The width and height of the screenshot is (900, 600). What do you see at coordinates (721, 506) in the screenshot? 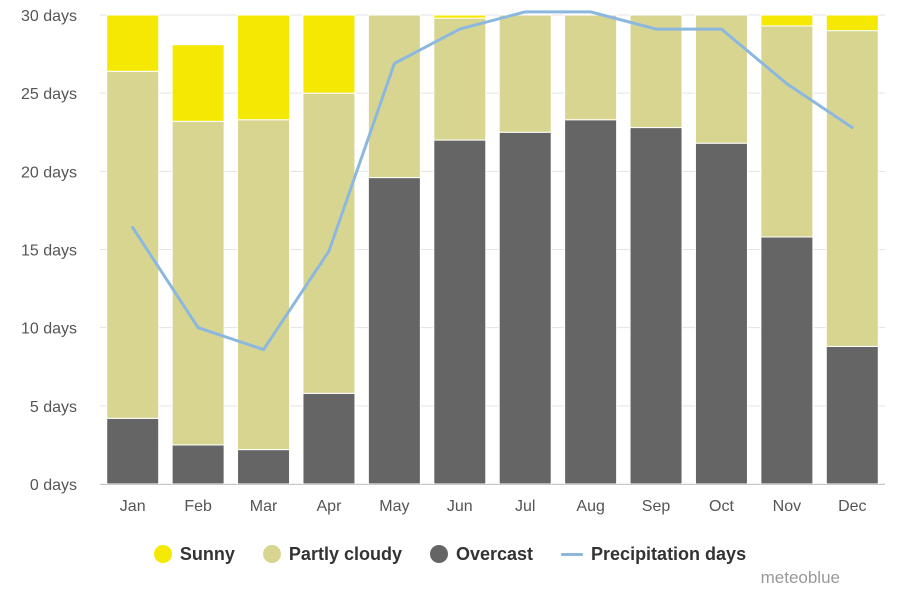
I see `x-tick-label: Oct` at bounding box center [721, 506].